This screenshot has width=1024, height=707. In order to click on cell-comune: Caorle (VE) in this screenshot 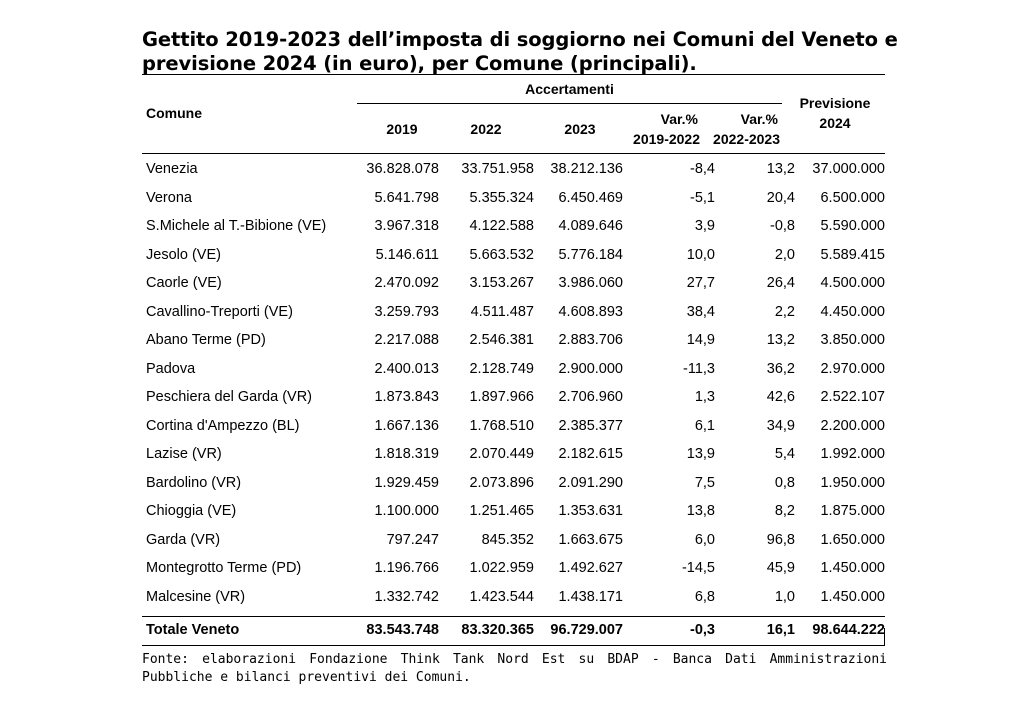, I will do `click(184, 283)`.